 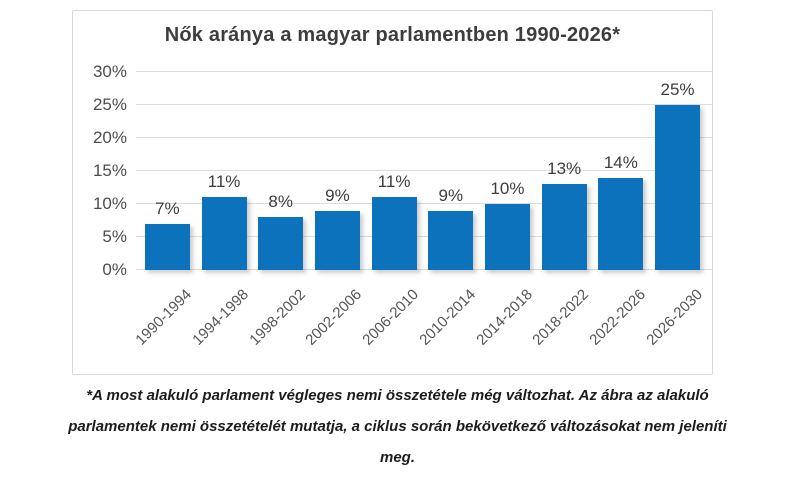 What do you see at coordinates (224, 221) in the screenshot?
I see `bar-1994-1998: 11%` at bounding box center [224, 221].